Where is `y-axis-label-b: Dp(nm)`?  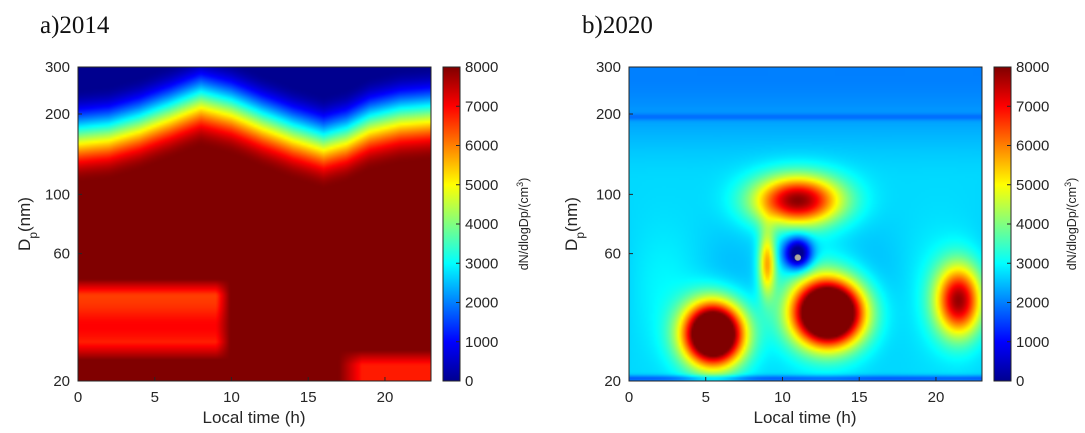 y-axis-label-b: Dp(nm) is located at coordinates (574, 224).